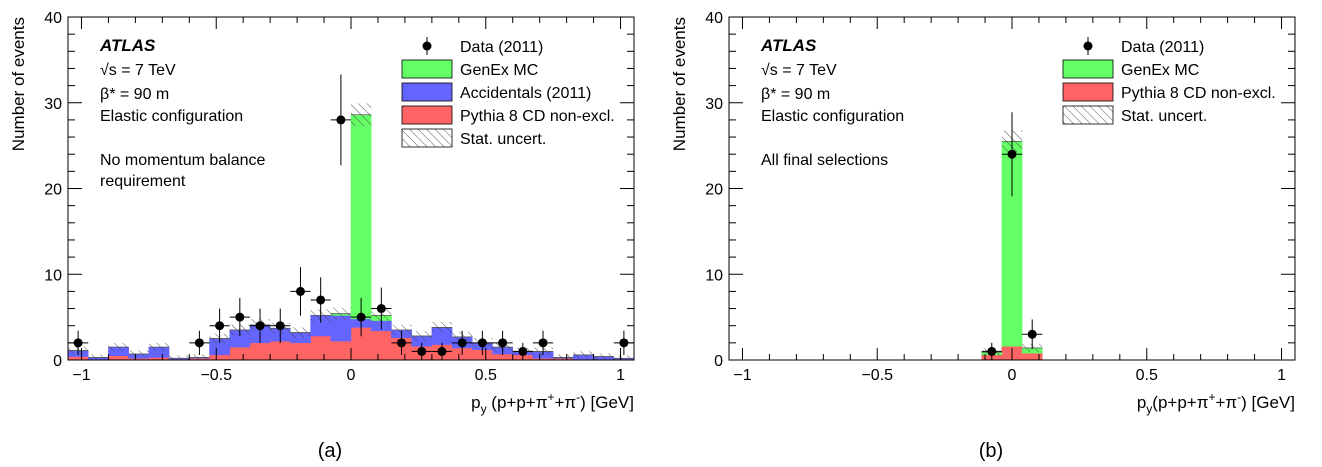 This screenshot has height=467, width=1322. What do you see at coordinates (330, 451) in the screenshot?
I see `panel-label: (a)` at bounding box center [330, 451].